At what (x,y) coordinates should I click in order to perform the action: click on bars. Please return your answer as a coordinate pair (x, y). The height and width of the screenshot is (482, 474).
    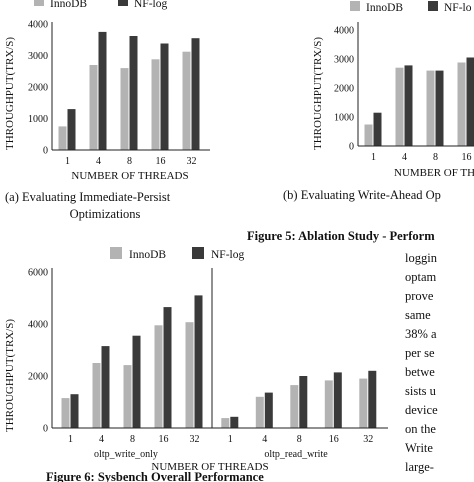
    Looking at the image, I should click on (419, 101).